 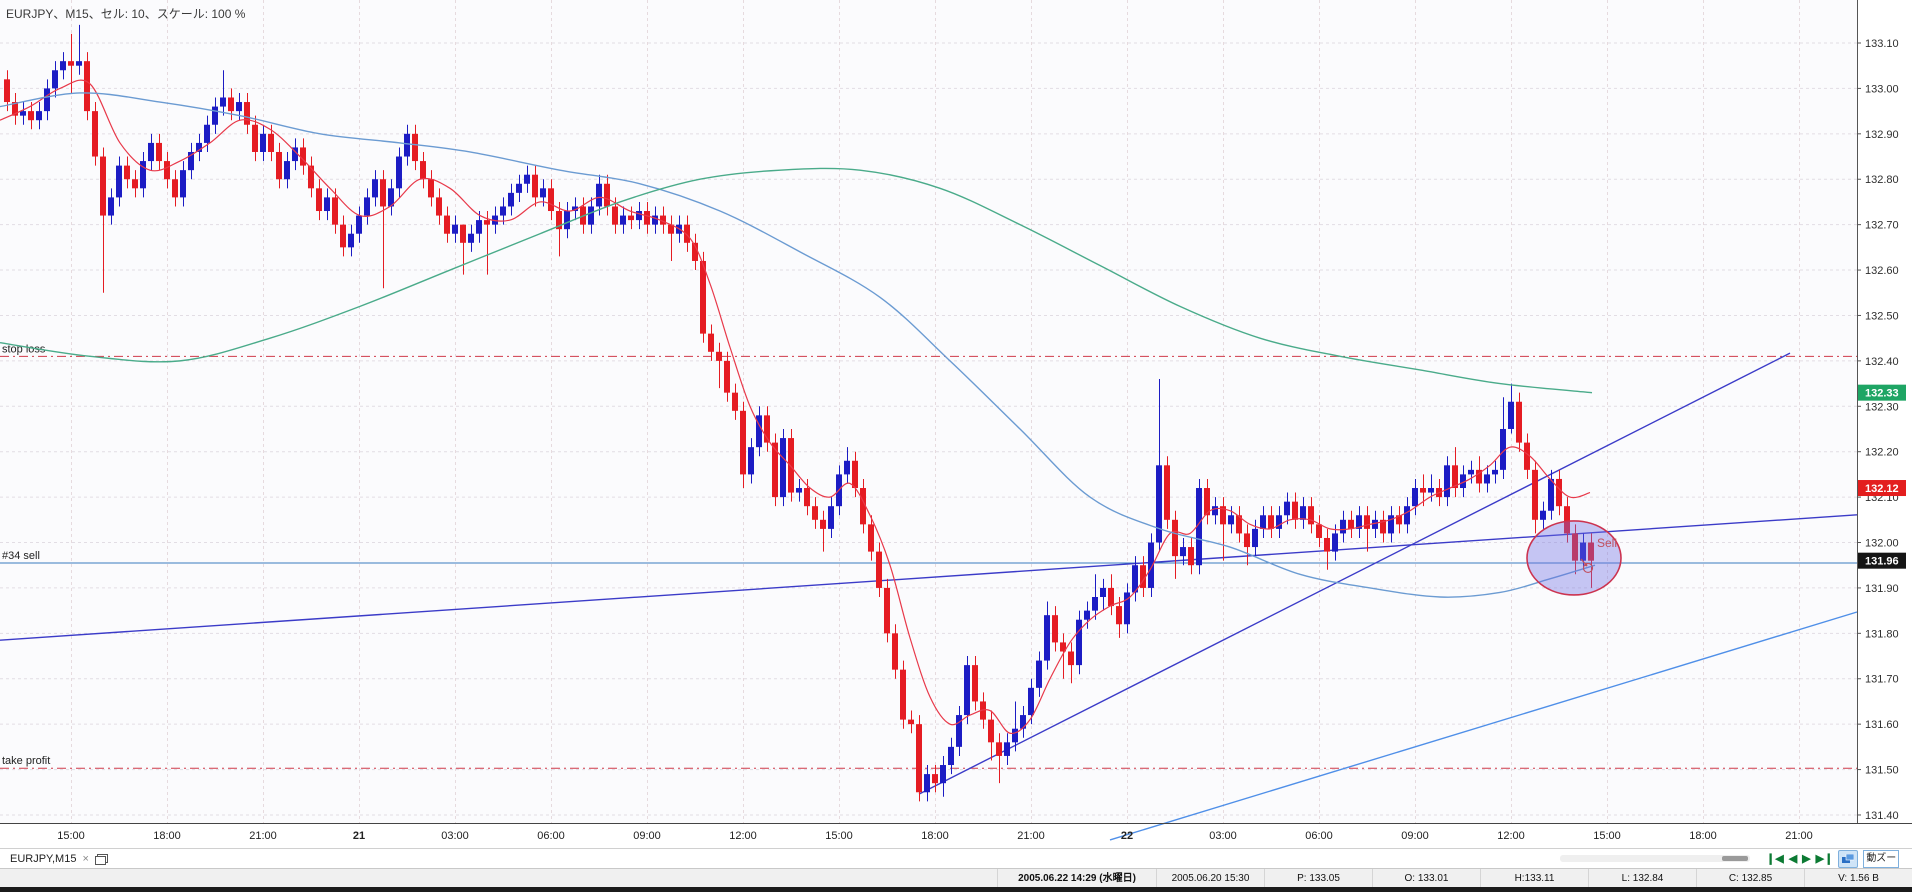 What do you see at coordinates (1655, 858) in the screenshot?
I see `chart-horizontal-scrollbar` at bounding box center [1655, 858].